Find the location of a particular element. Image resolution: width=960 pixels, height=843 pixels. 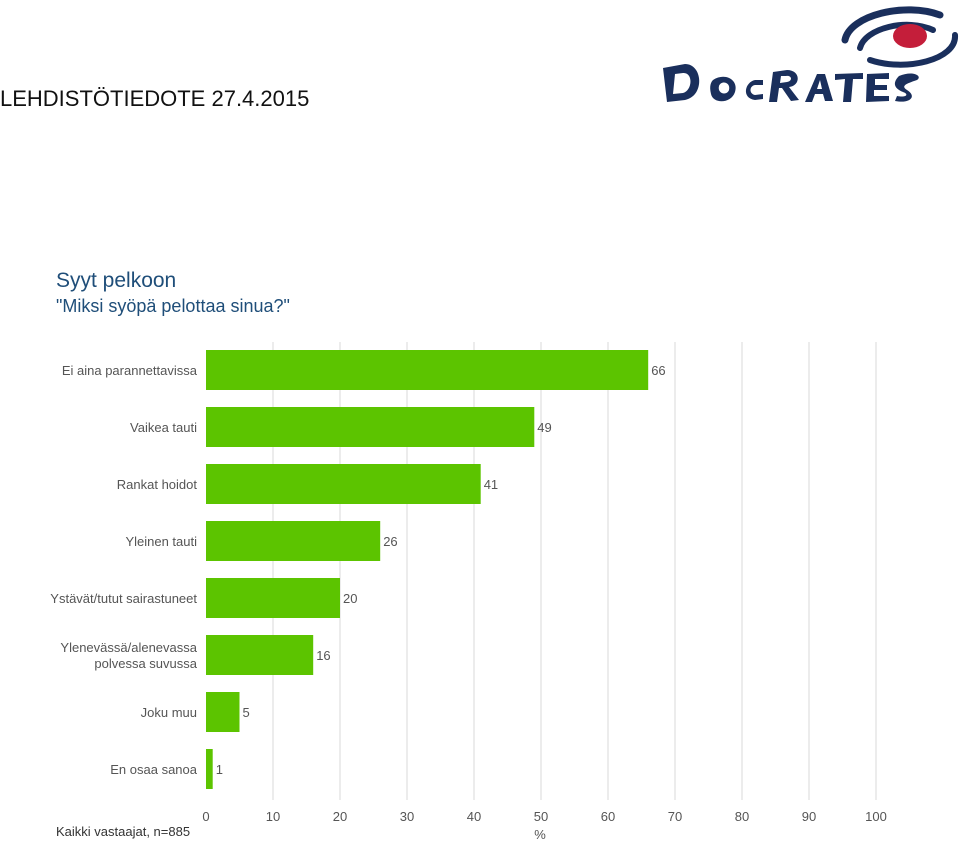

x-tick-label: 100 is located at coordinates (876, 816).